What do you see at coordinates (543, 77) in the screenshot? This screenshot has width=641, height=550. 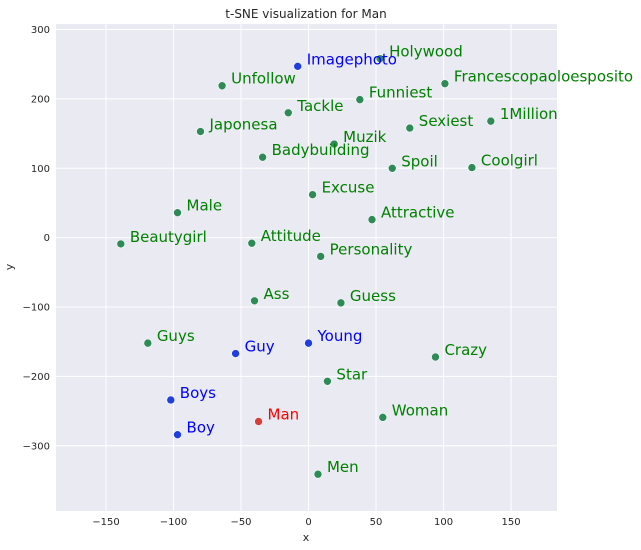 I see `data-label-francescopaoloesposito: Francescopaoloesposito` at bounding box center [543, 77].